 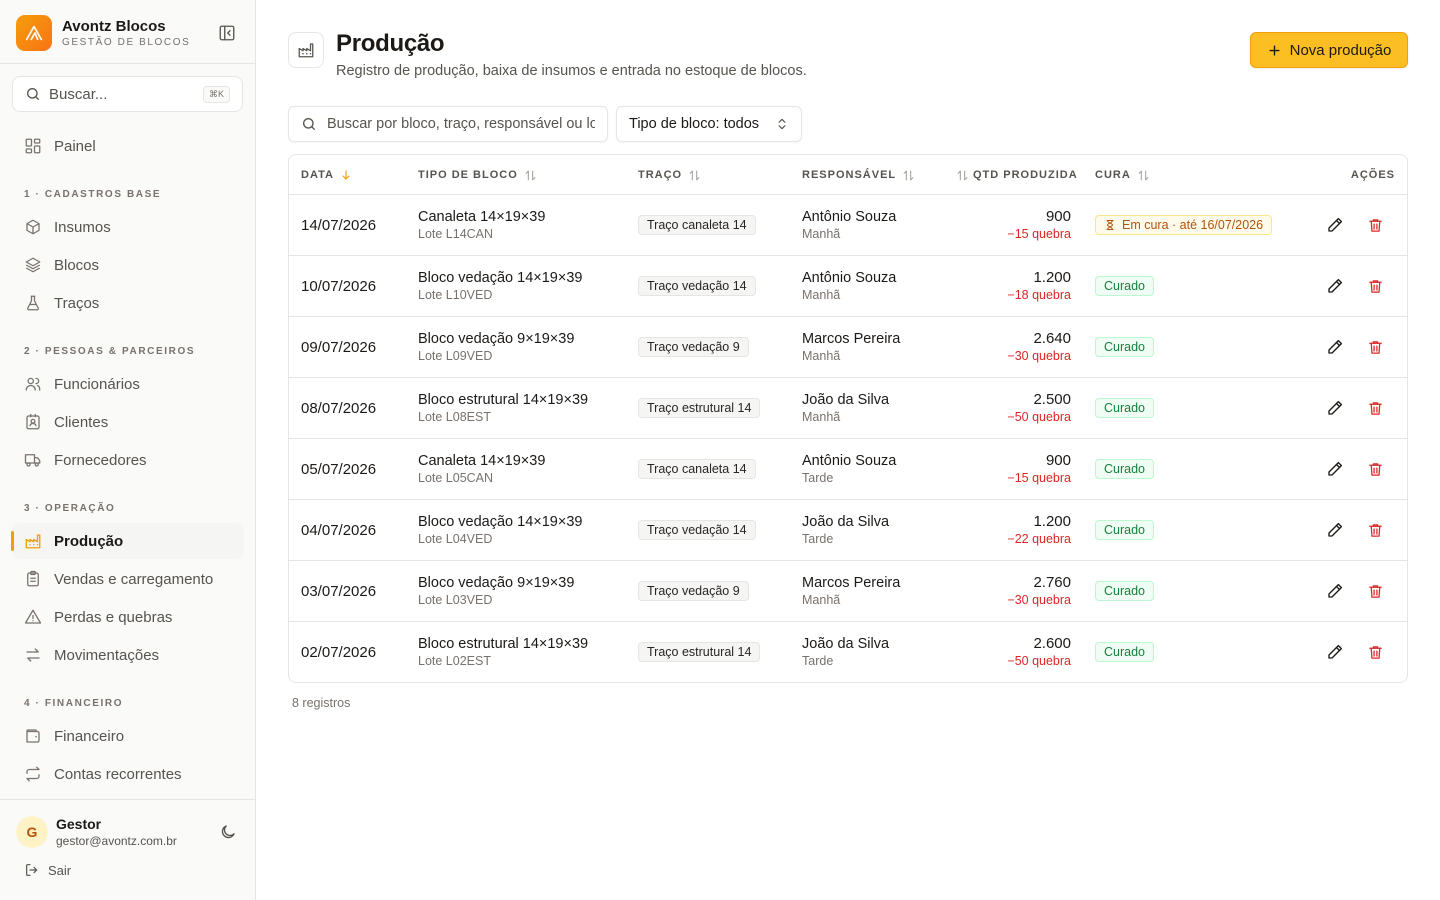 What do you see at coordinates (1329, 50) in the screenshot?
I see `new-production-button: Nova produção` at bounding box center [1329, 50].